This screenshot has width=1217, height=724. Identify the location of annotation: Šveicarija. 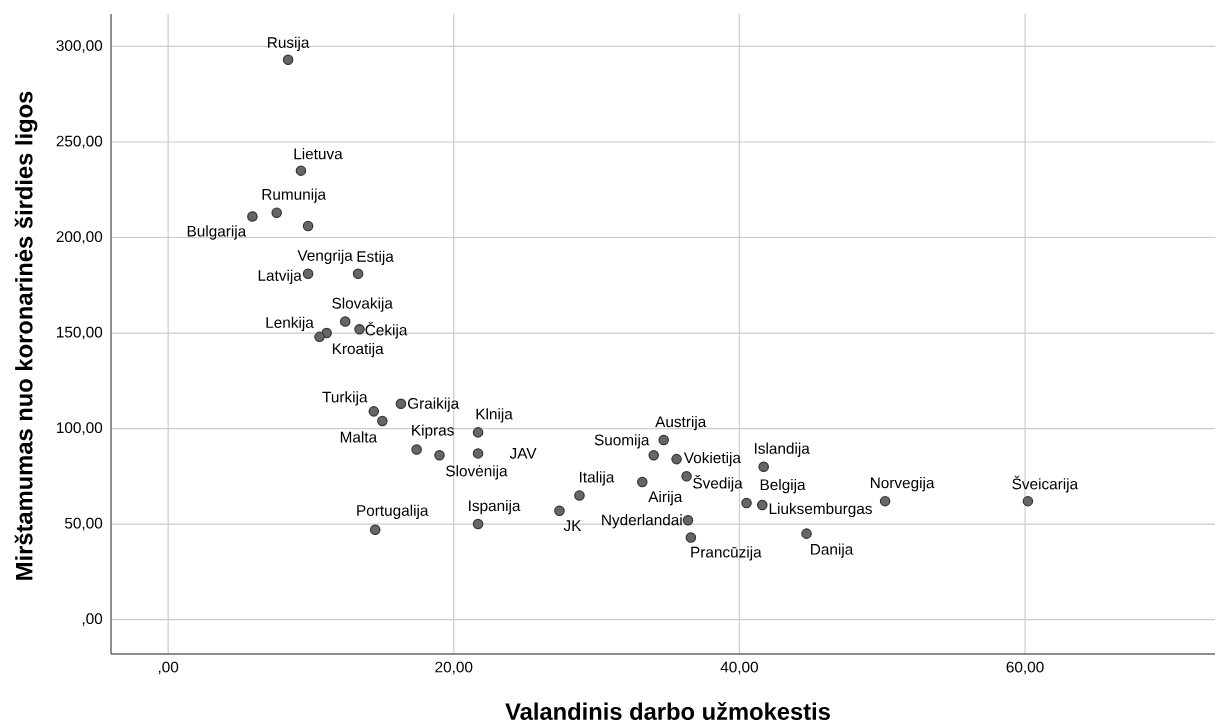
(1045, 484).